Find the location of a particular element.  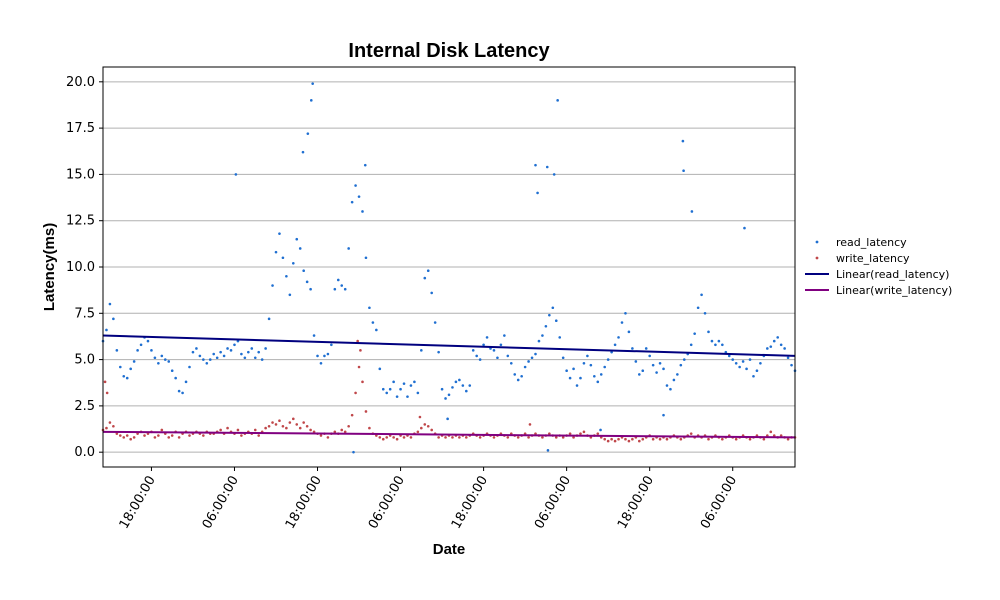

y-tick-label: 17.5 is located at coordinates (80, 128).